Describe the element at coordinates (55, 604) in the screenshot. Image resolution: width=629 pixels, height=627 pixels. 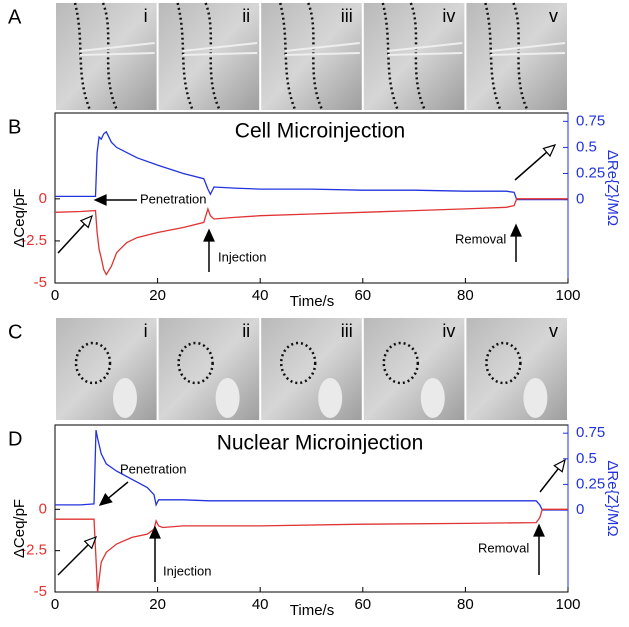
I see `x-tick-label: 0` at that location.